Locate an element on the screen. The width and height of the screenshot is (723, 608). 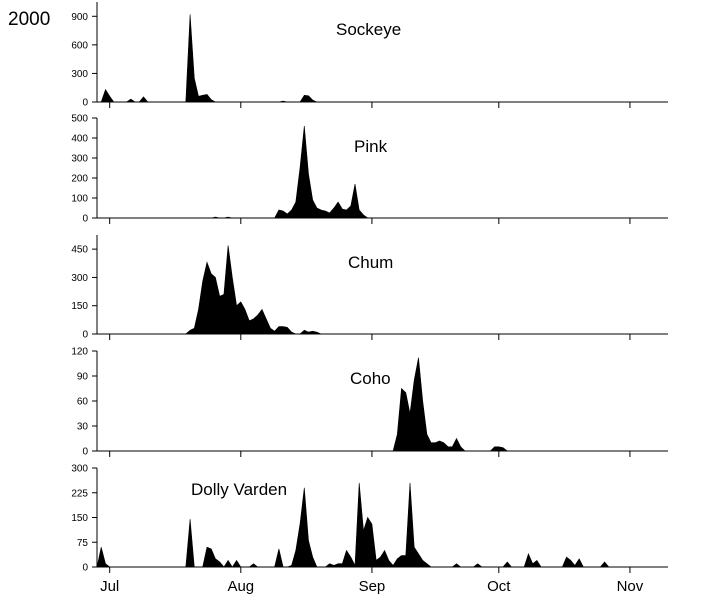
panel-title-coho: Coho is located at coordinates (370, 378).